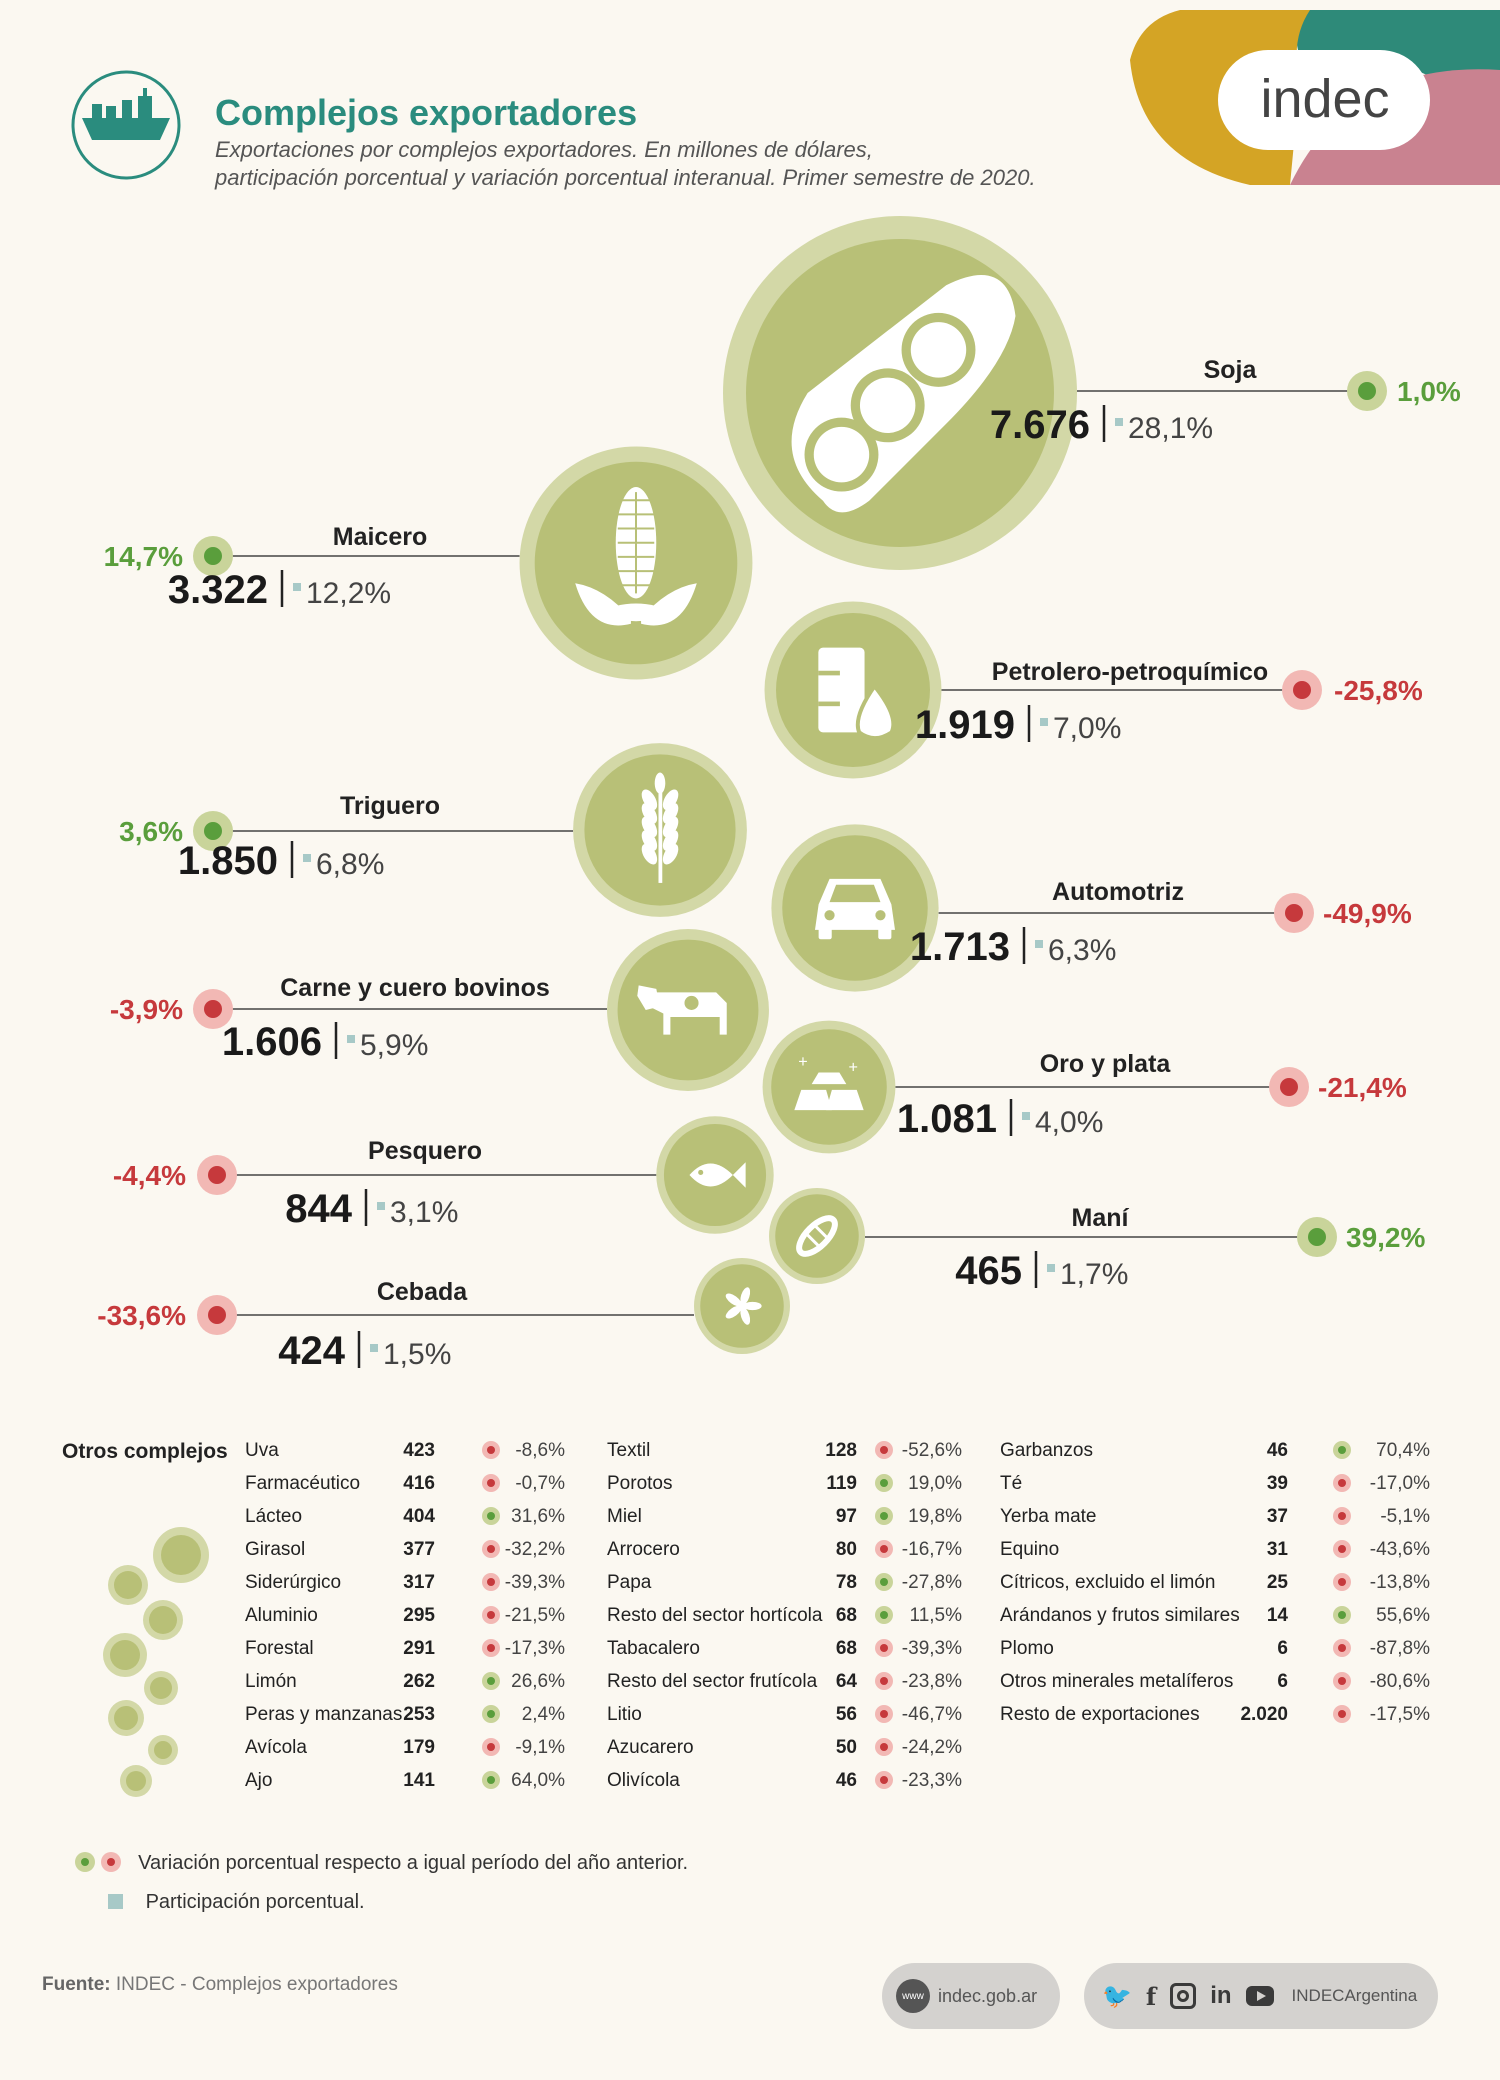 The width and height of the screenshot is (1500, 2080). What do you see at coordinates (1354, 1995) in the screenshot?
I see `social-handle: INDECArgentina` at bounding box center [1354, 1995].